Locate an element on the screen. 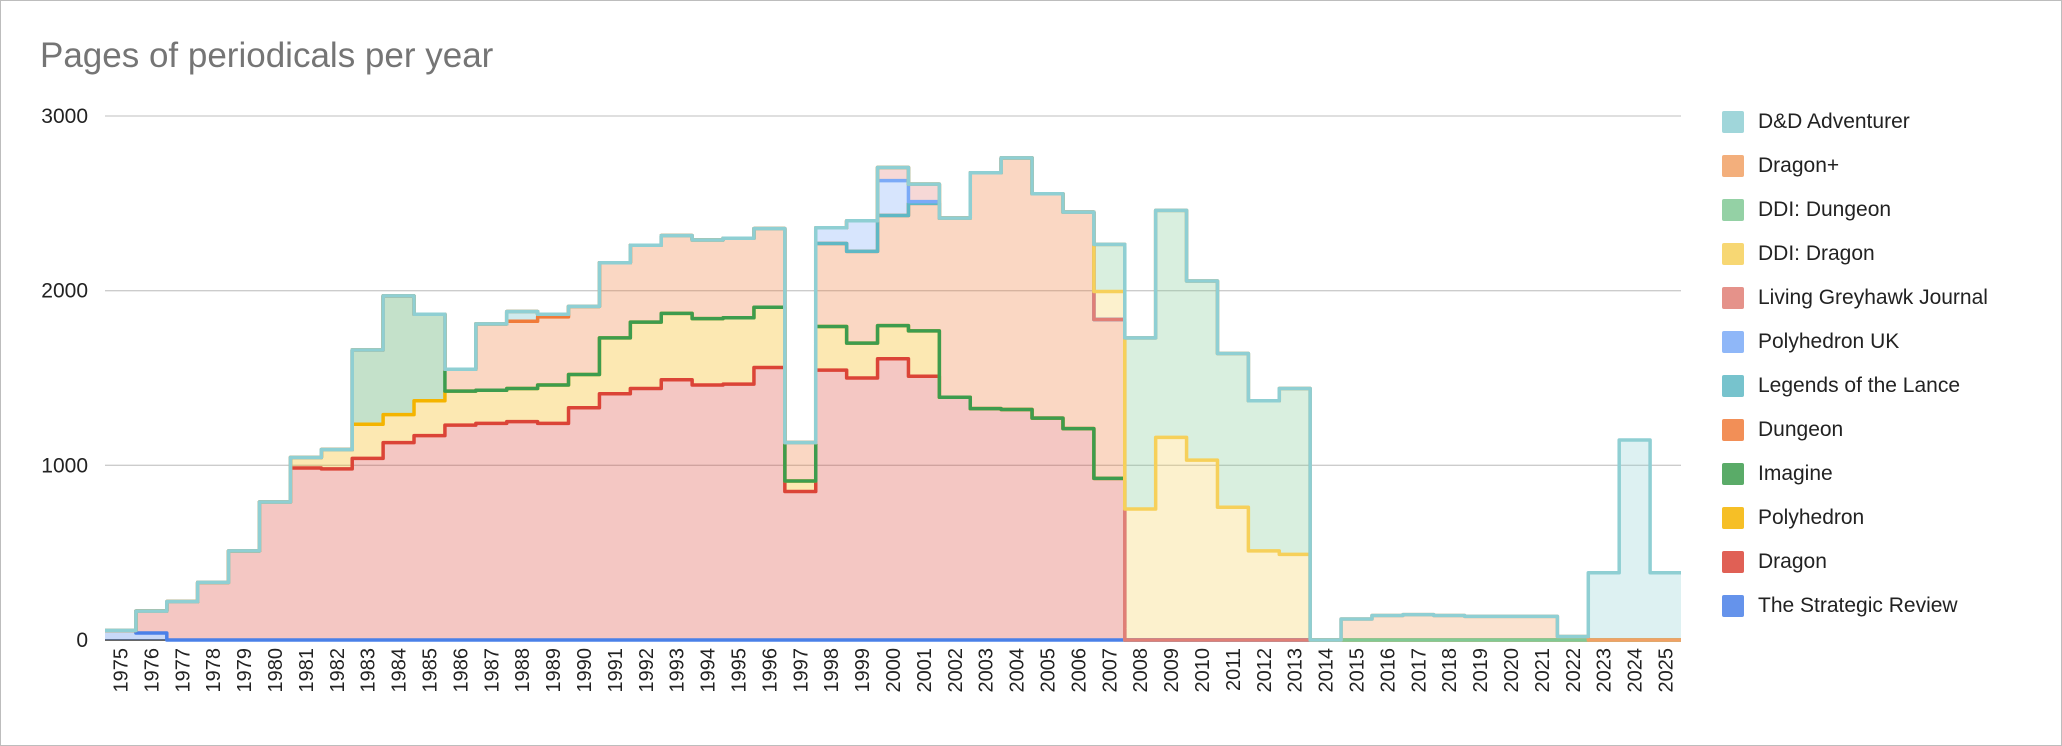 Image resolution: width=2062 pixels, height=746 pixels. x-tick-label: 1991 is located at coordinates (616, 670).